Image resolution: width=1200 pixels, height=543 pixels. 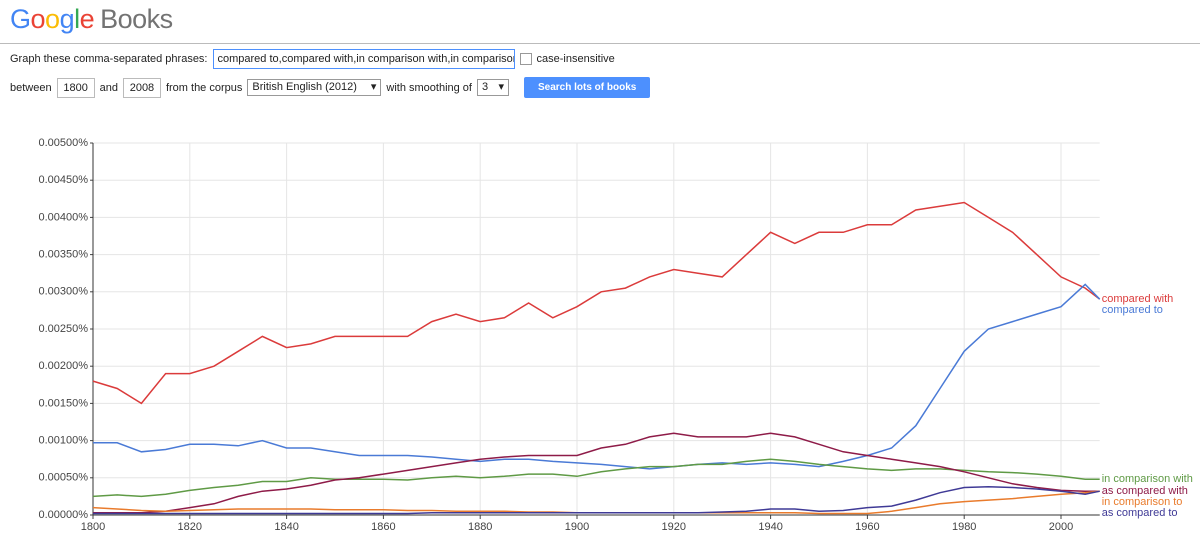 What do you see at coordinates (587, 87) in the screenshot?
I see `search-button: Search lots of books` at bounding box center [587, 87].